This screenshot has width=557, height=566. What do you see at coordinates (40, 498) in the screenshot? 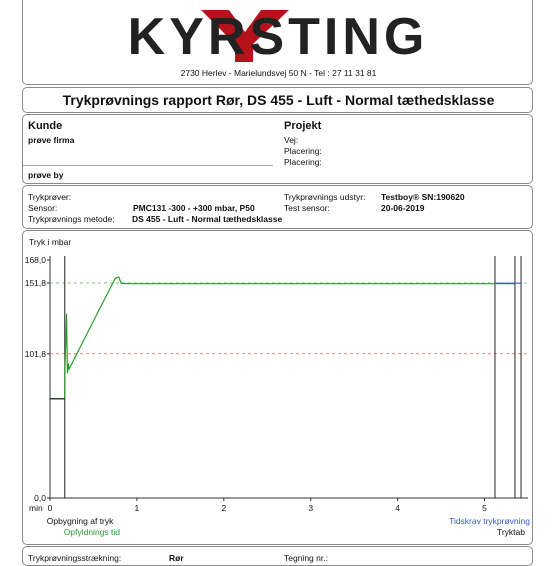
I see `y-tick-label: 0,0` at bounding box center [40, 498].